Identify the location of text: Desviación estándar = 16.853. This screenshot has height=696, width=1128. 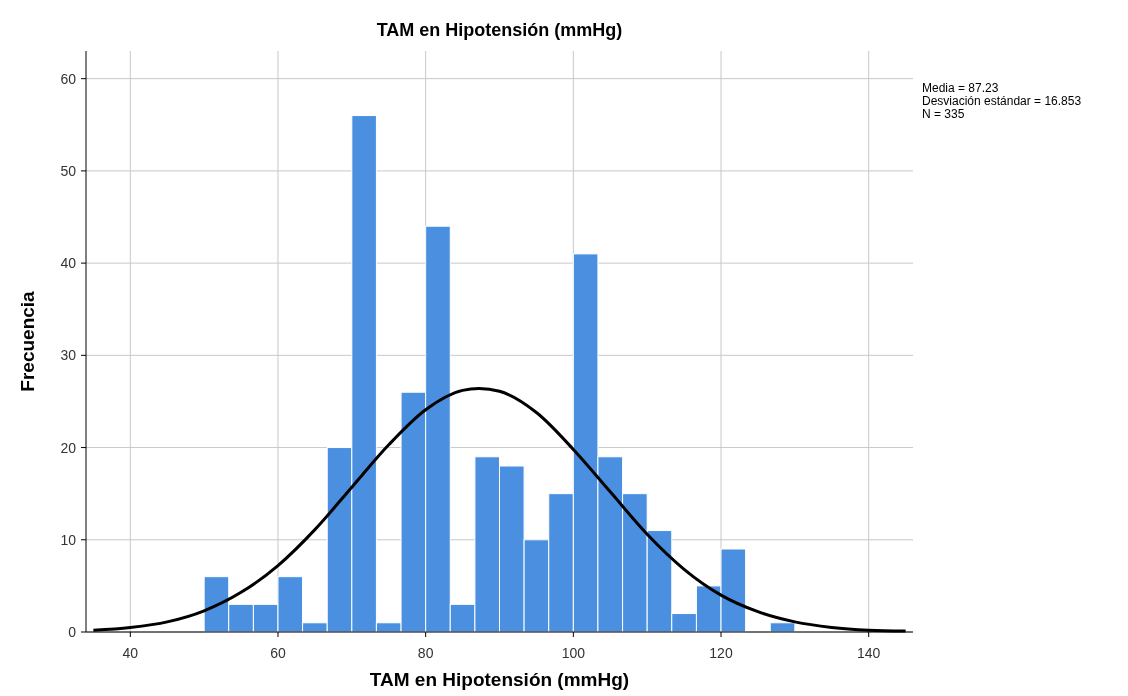
(1002, 101).